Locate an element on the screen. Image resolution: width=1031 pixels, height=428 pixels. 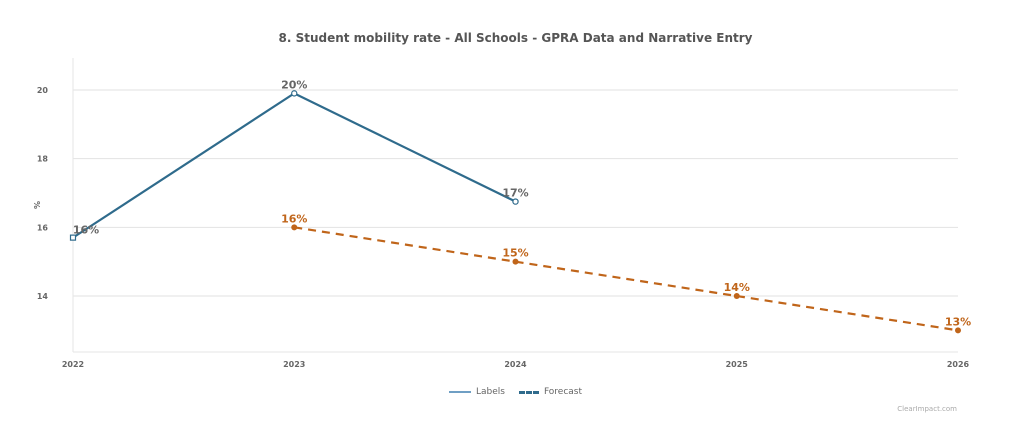
legend-label: Labels is located at coordinates (490, 392).